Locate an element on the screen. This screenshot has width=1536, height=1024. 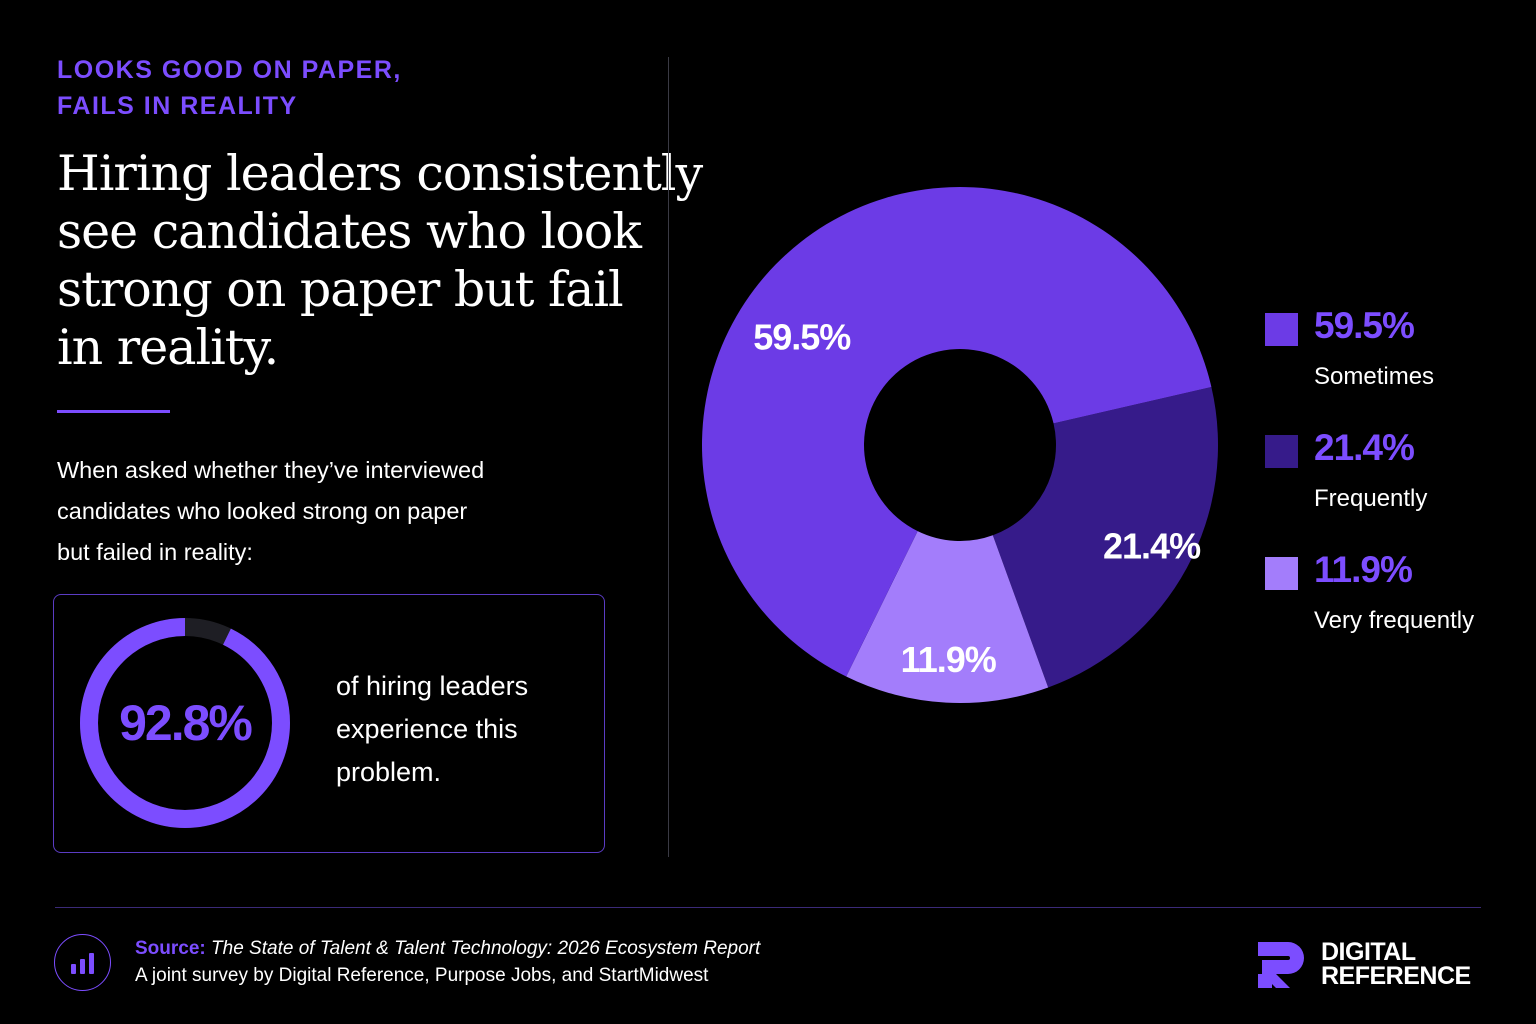
stat-caption-line-2: experience this is located at coordinates (427, 729).